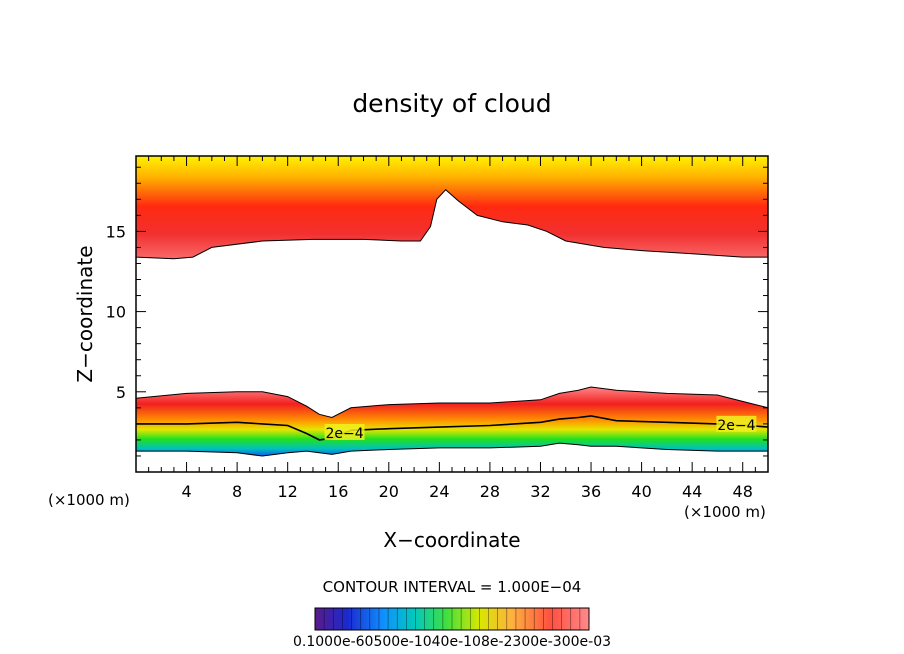  What do you see at coordinates (338, 491) in the screenshot?
I see `x-tick-label: 16` at bounding box center [338, 491].